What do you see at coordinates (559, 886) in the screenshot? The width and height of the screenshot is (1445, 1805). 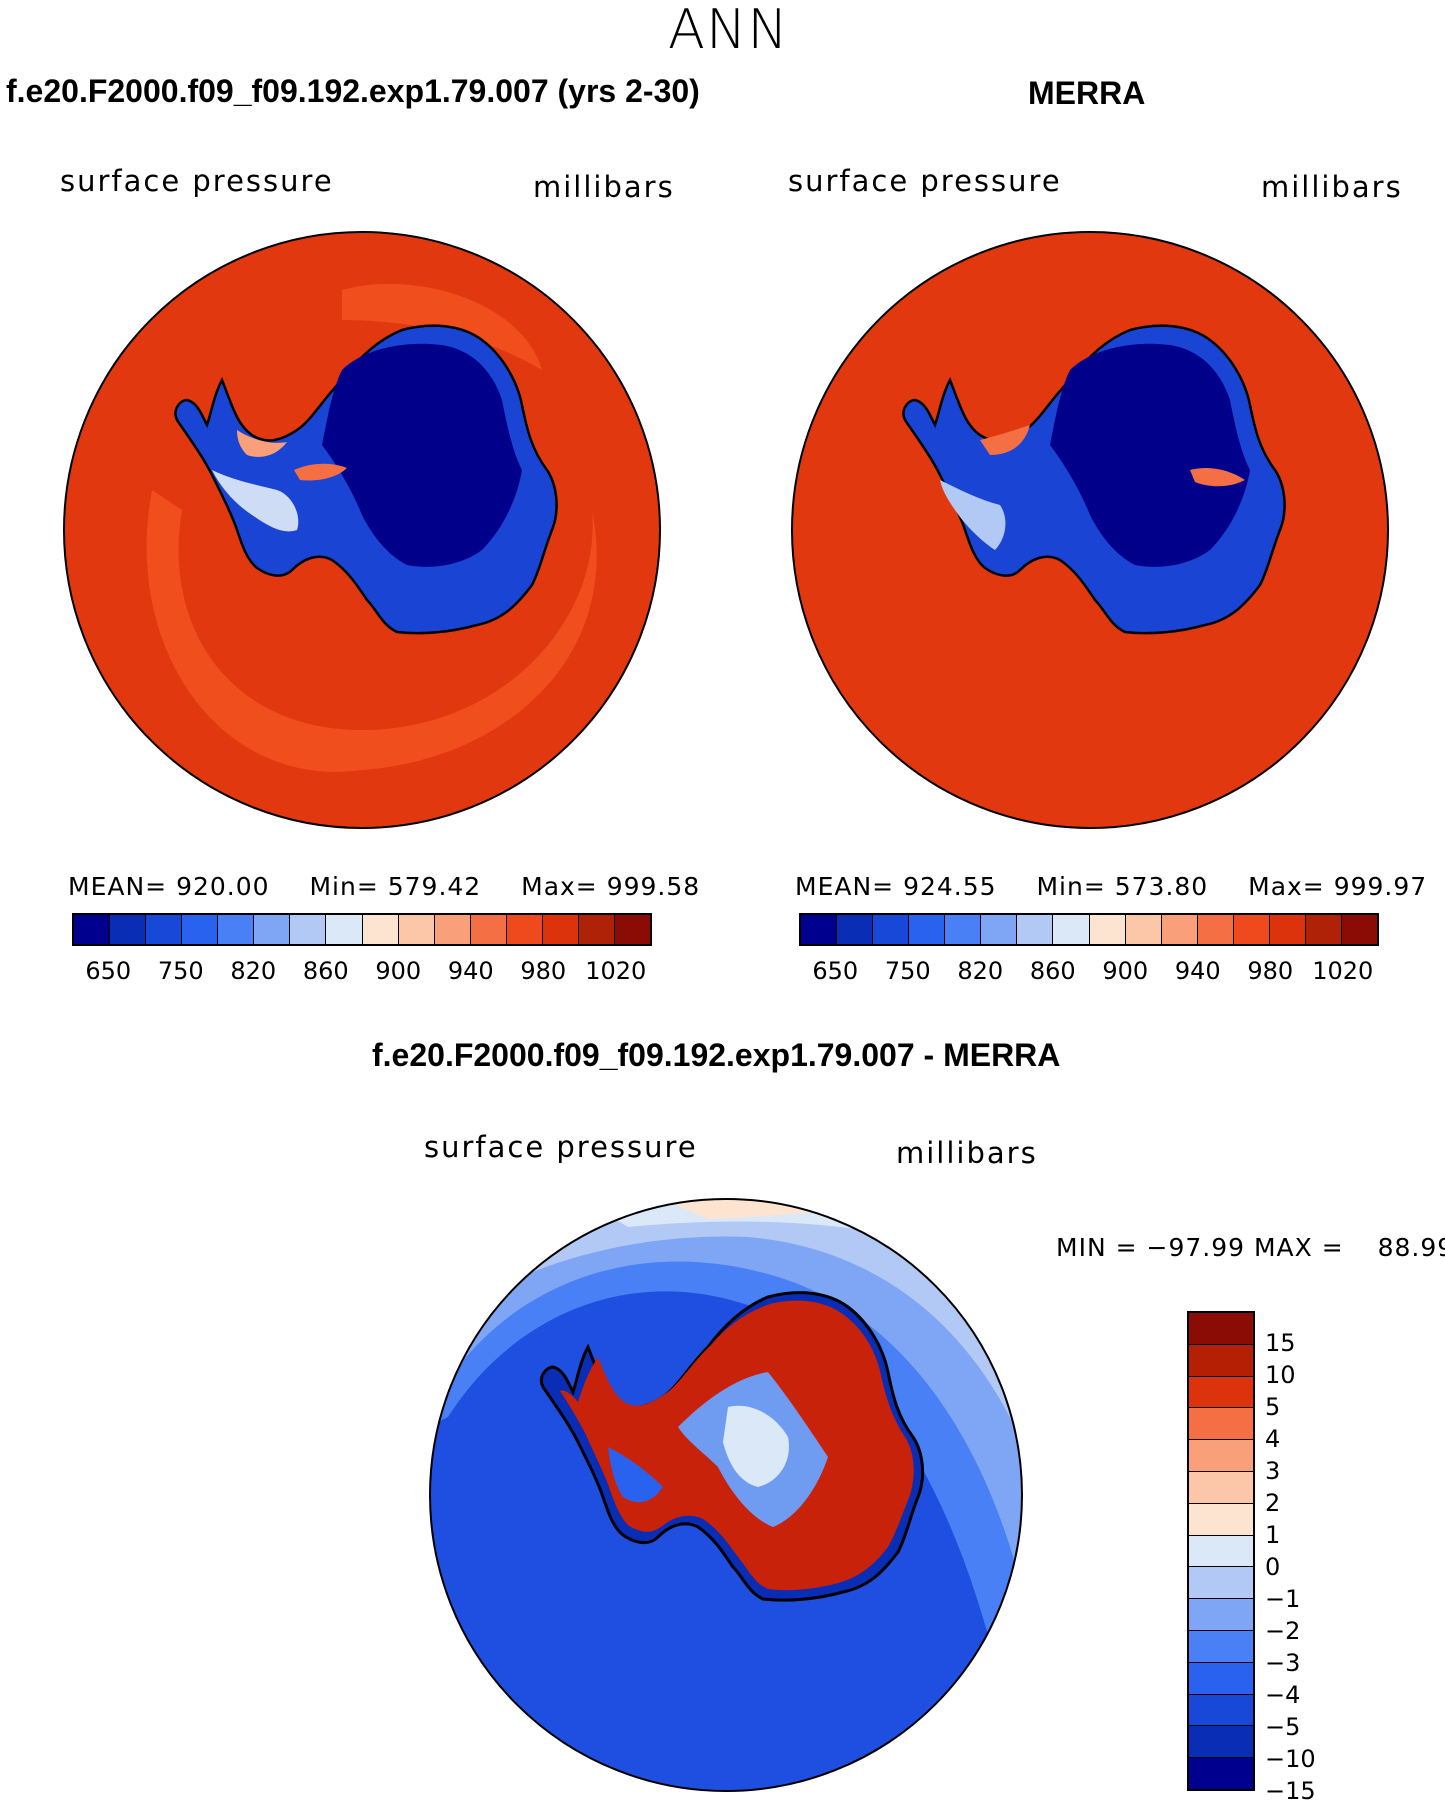 I see `left-max-label: Max=` at bounding box center [559, 886].